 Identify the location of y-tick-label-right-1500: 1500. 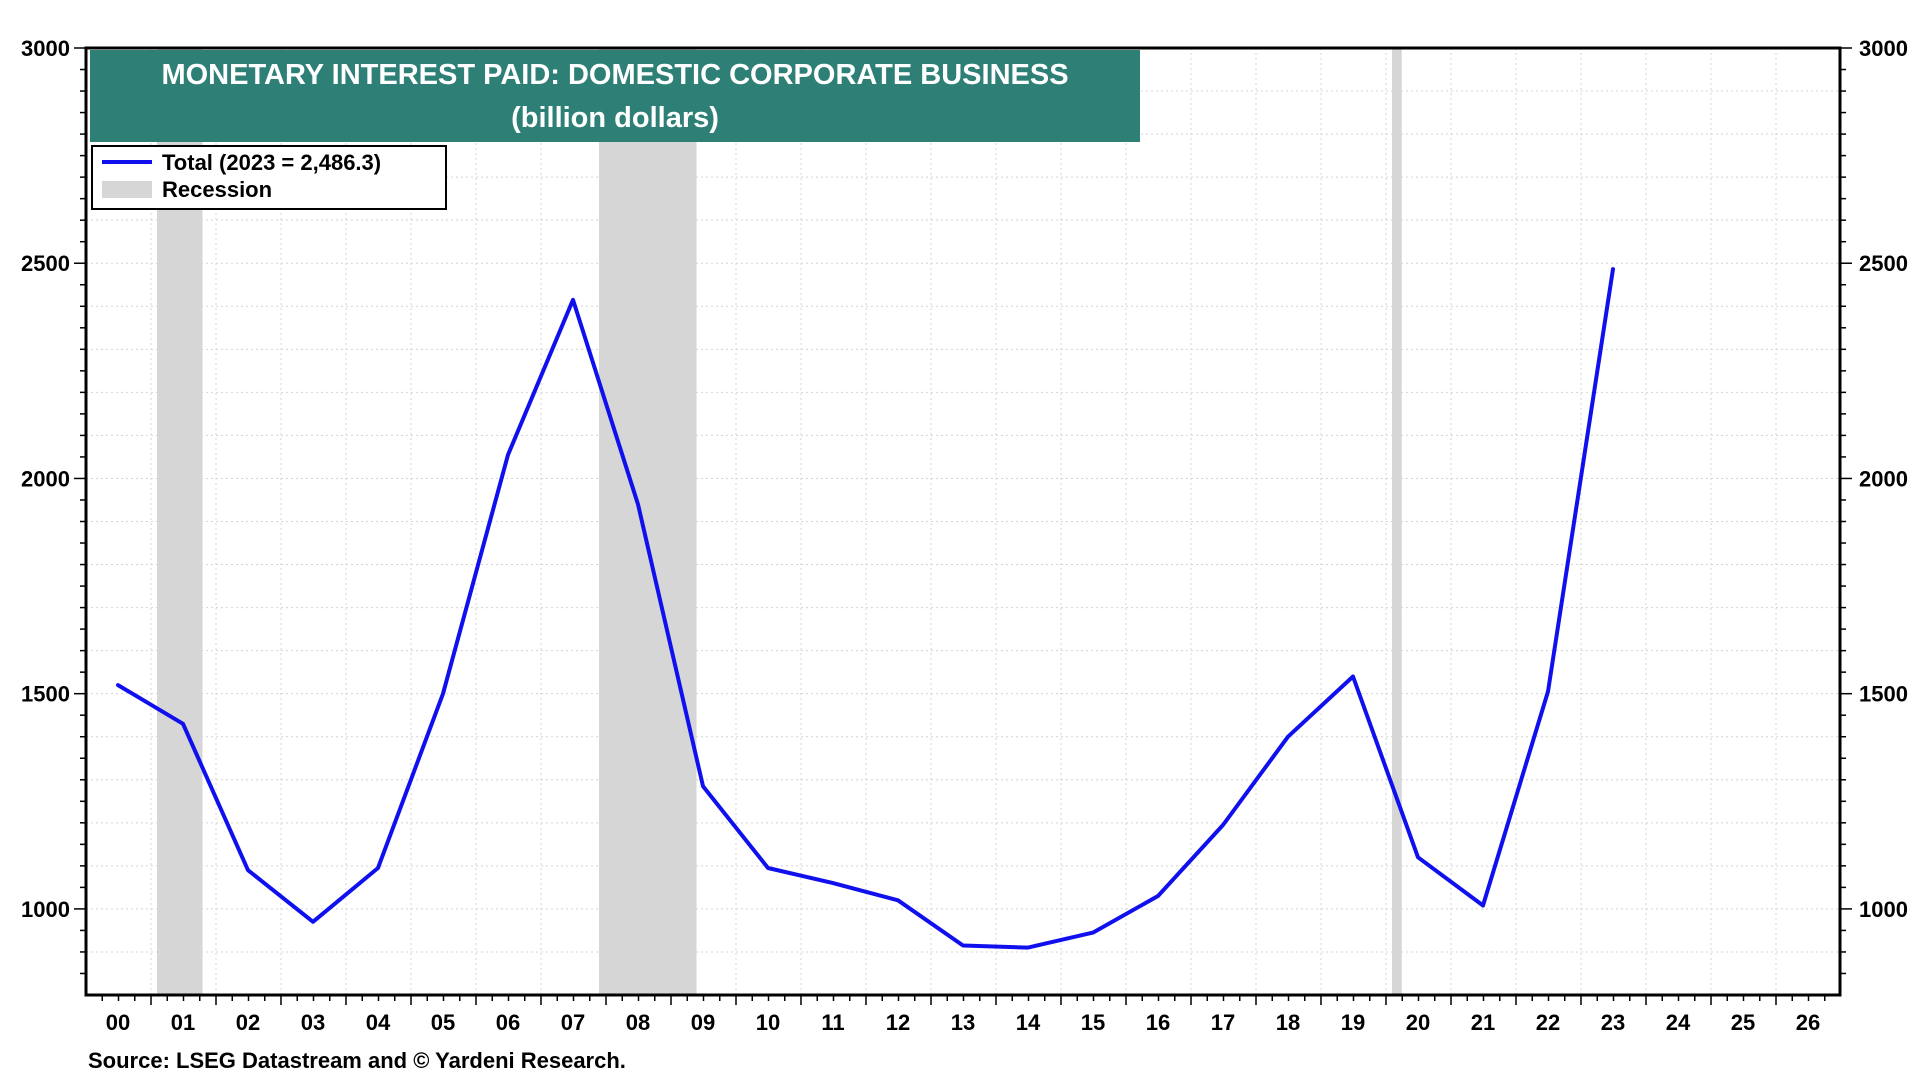
(1883, 694).